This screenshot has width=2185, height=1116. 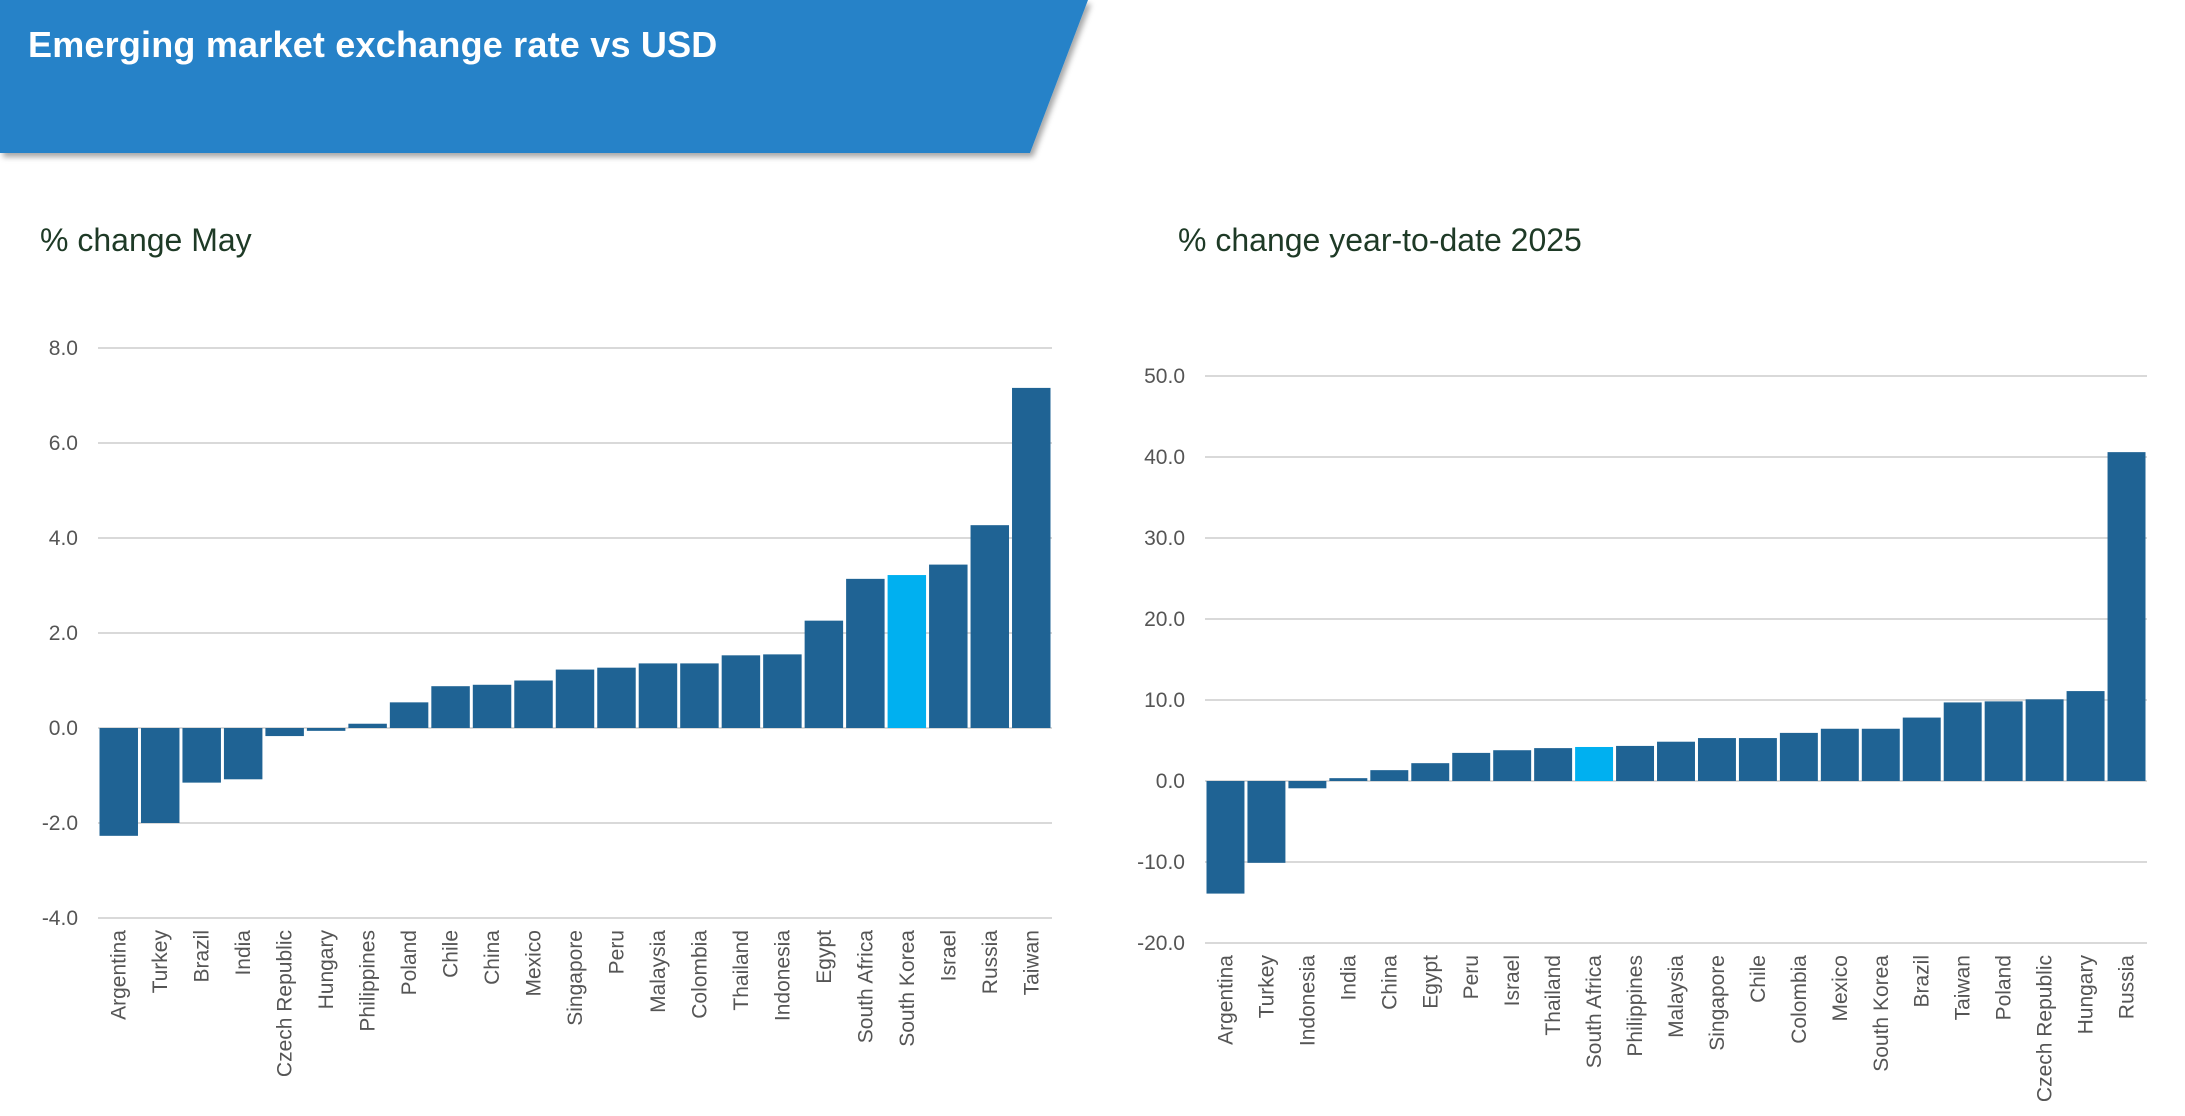 What do you see at coordinates (63, 633) in the screenshot?
I see `y-tick-label: 2.0` at bounding box center [63, 633].